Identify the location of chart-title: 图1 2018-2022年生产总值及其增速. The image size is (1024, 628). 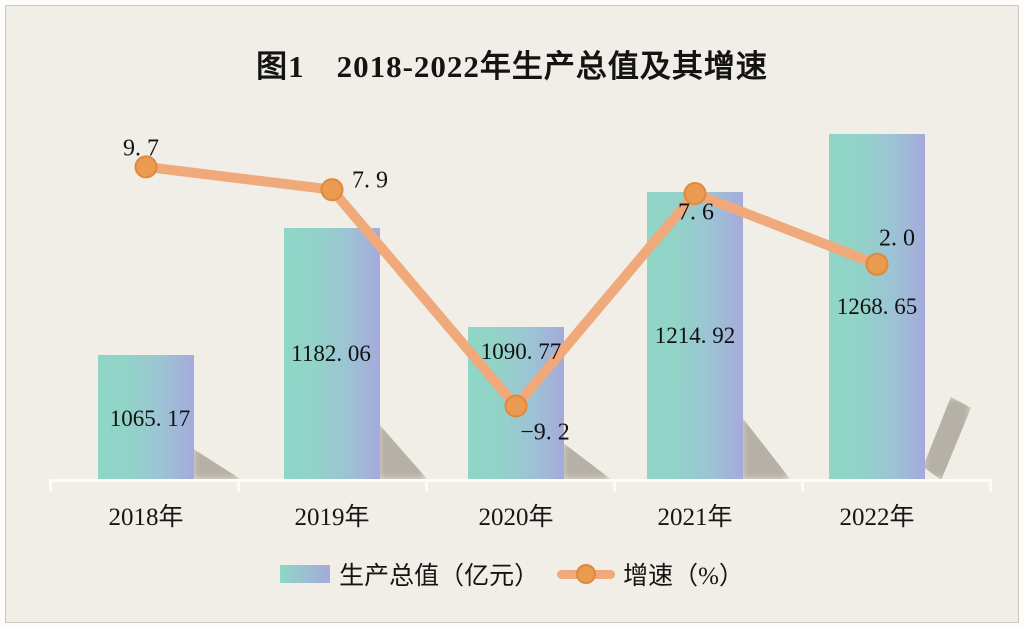
(512, 66).